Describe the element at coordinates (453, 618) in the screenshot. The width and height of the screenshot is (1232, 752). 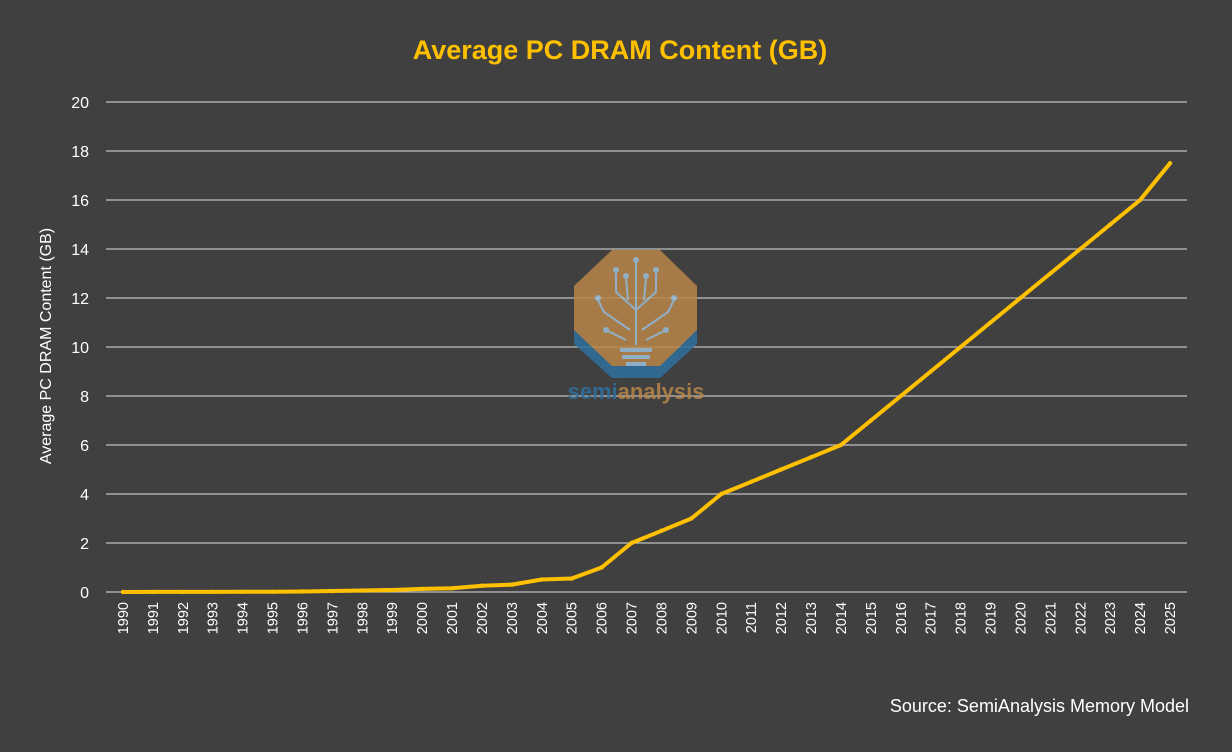
I see `x-tick-label: 2001` at that location.